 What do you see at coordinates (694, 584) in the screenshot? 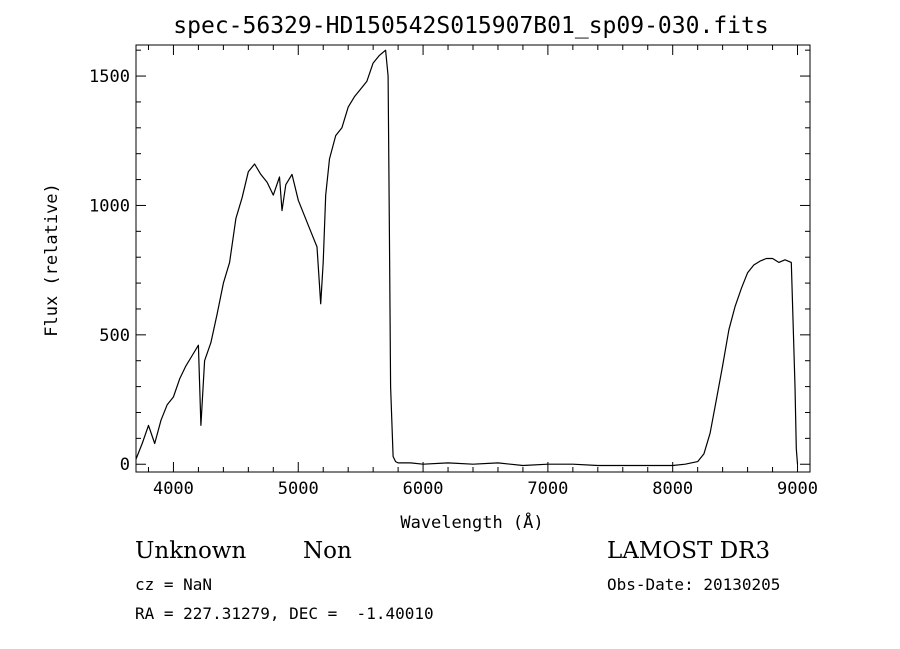
I see `obs-date: Obs-Date: 20130205` at bounding box center [694, 584].